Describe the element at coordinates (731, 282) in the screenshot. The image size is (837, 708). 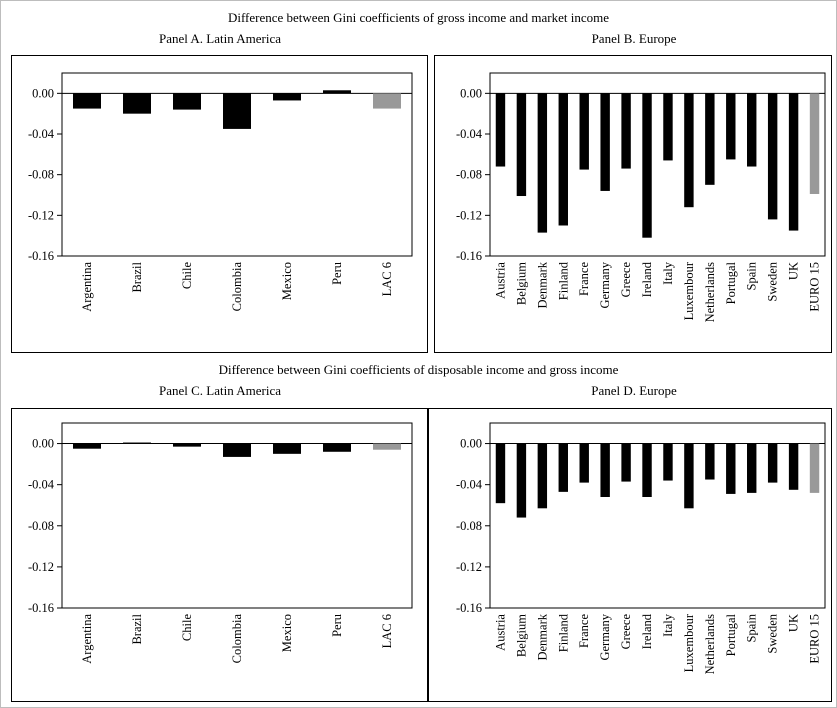
I see `panel-b-category-label: Portugal` at that location.